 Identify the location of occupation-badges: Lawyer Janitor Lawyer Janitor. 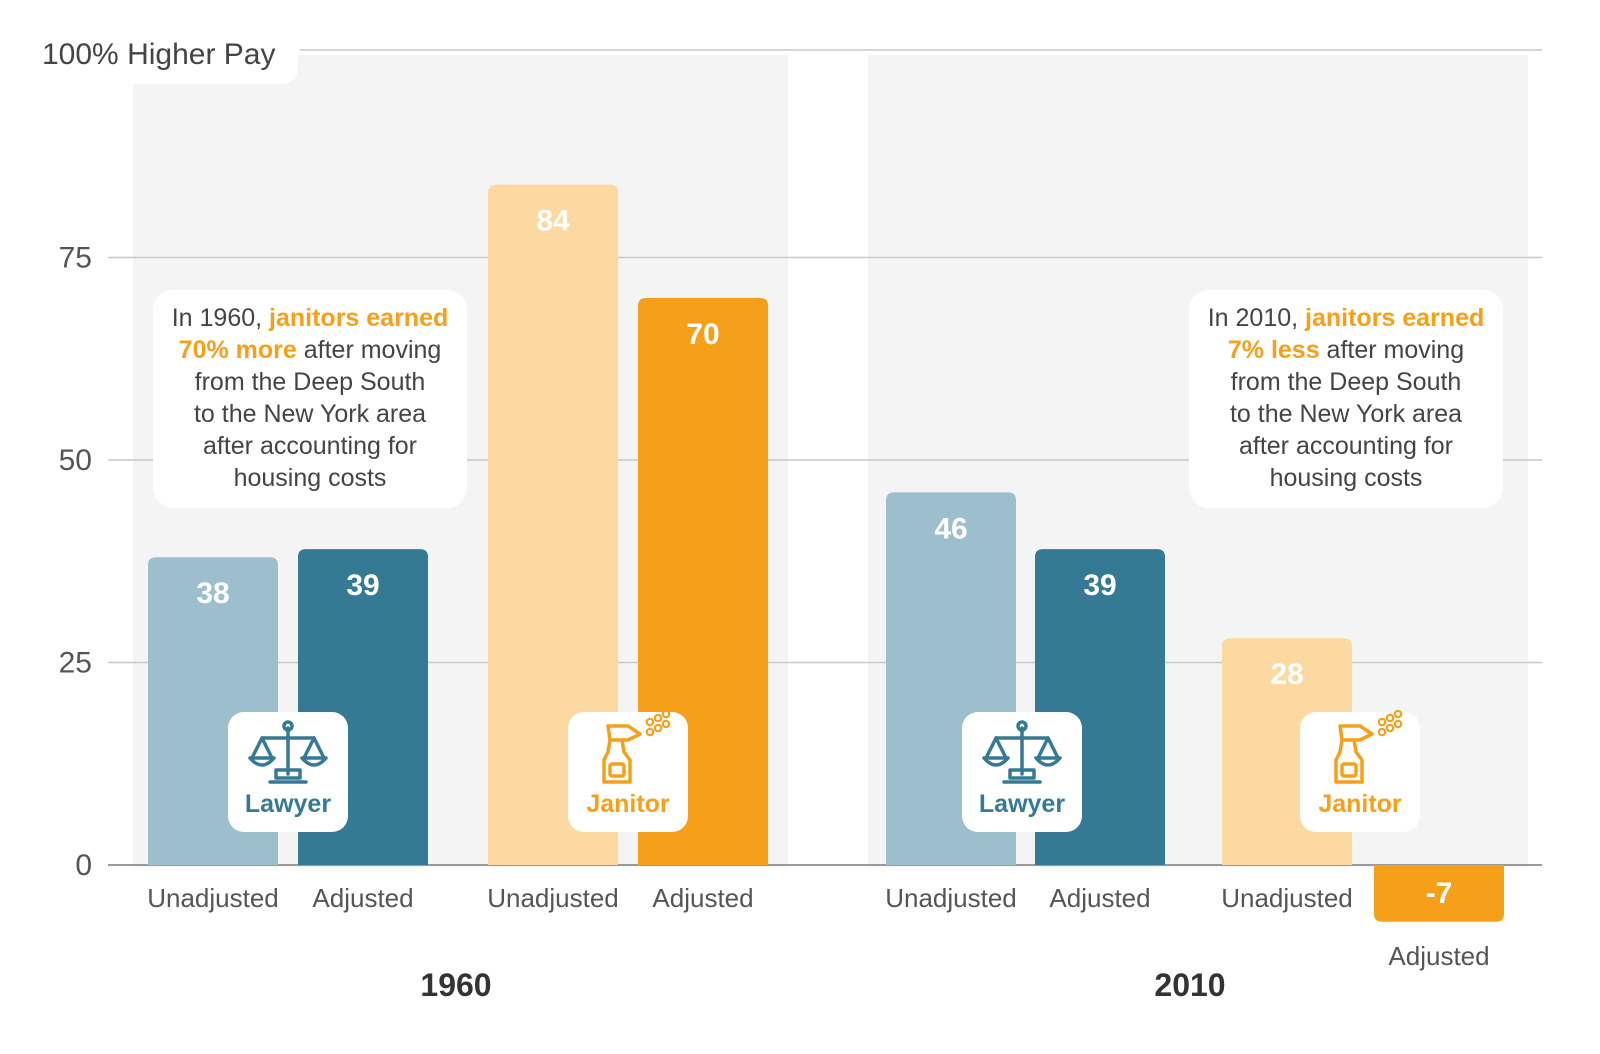
(824, 770).